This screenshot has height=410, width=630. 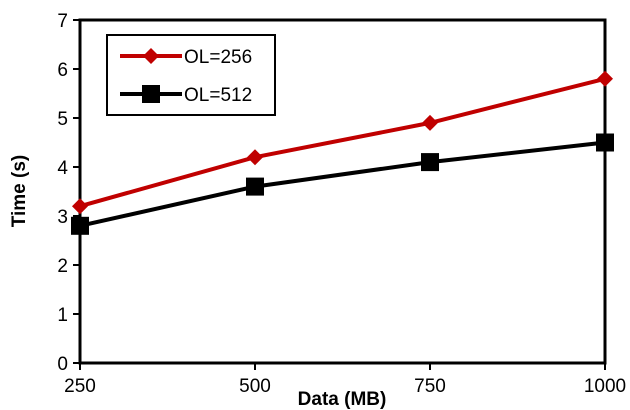 I want to click on x-tick-label: 250, so click(x=80, y=386).